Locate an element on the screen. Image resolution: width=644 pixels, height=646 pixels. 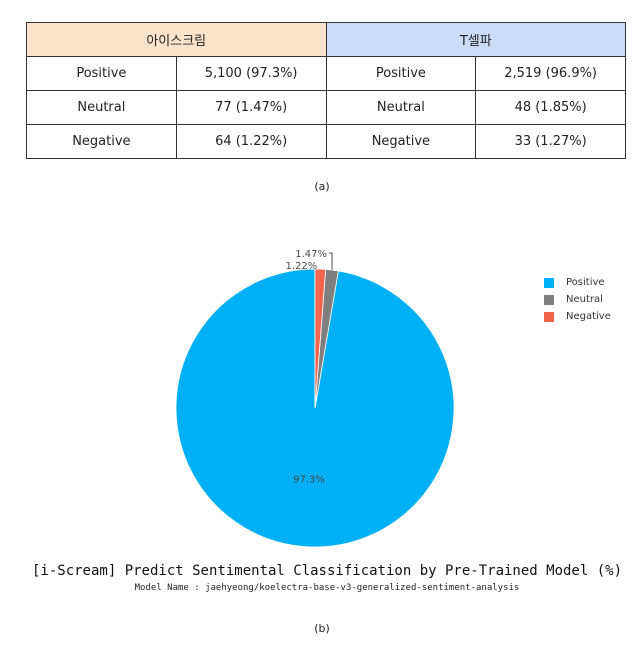
leader-line-neutral is located at coordinates (331, 261).